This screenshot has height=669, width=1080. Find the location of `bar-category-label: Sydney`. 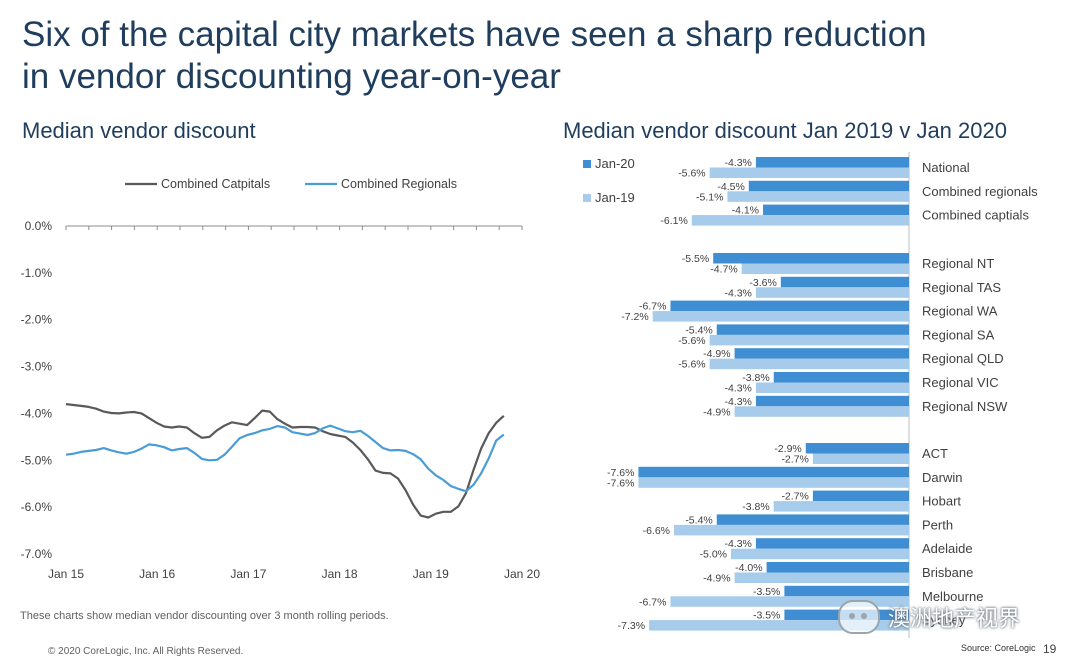

bar-category-label: Sydney is located at coordinates (944, 620).